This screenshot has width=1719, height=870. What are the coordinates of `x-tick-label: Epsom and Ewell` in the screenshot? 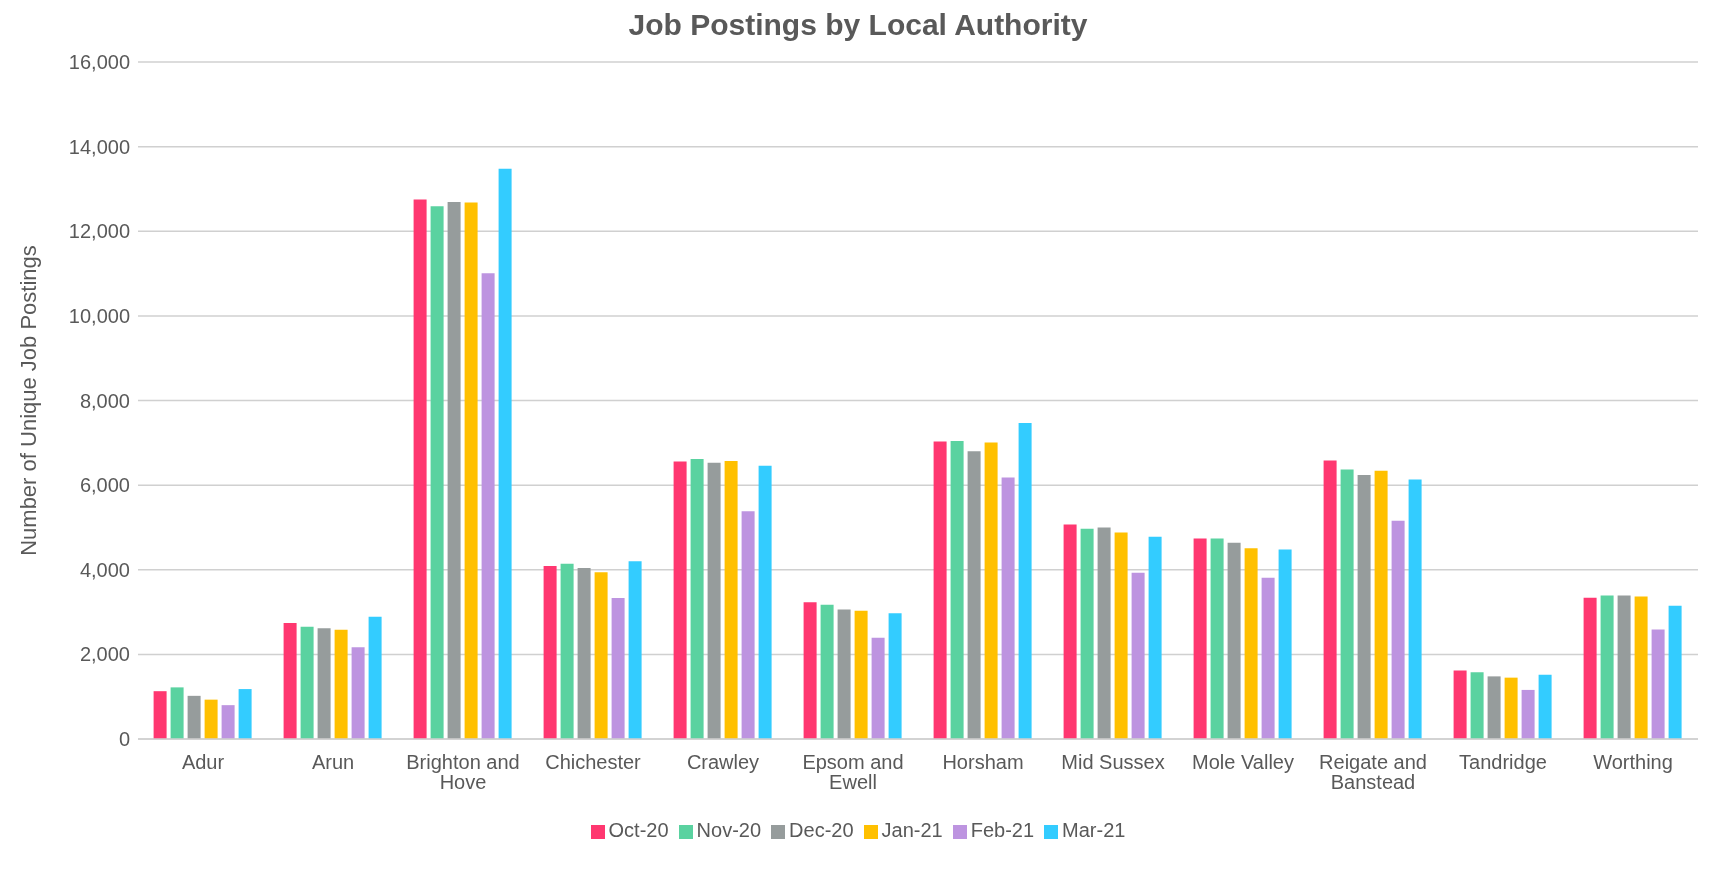 It's located at (853, 772).